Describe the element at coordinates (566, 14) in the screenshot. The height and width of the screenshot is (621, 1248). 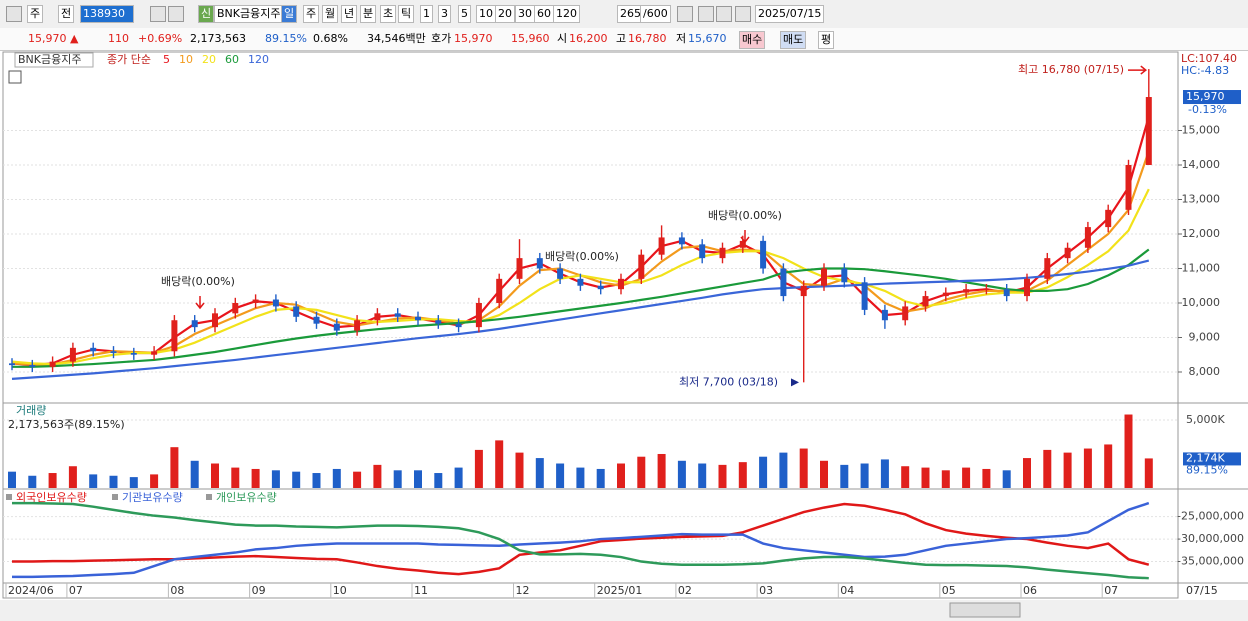
I see `toolbar-item: 120` at that location.